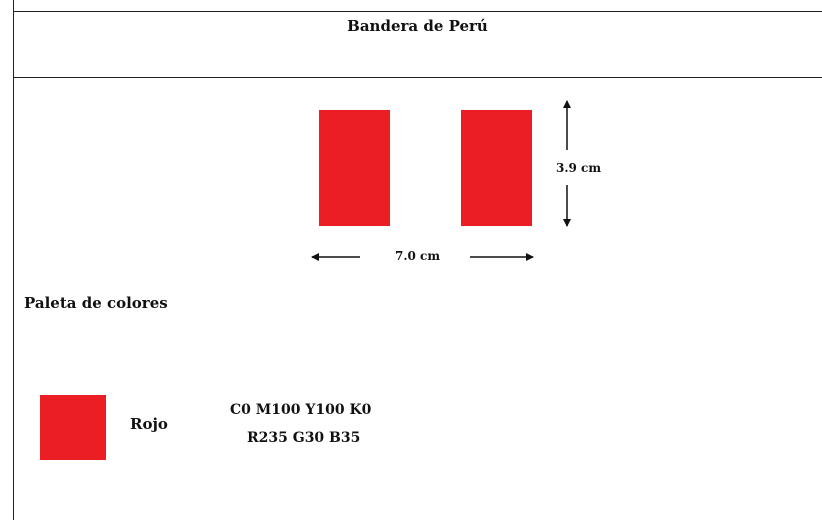 Image resolution: width=822 pixels, height=520 pixels. Describe the element at coordinates (417, 26) in the screenshot. I see `document-title: Bandera de Perú` at that location.